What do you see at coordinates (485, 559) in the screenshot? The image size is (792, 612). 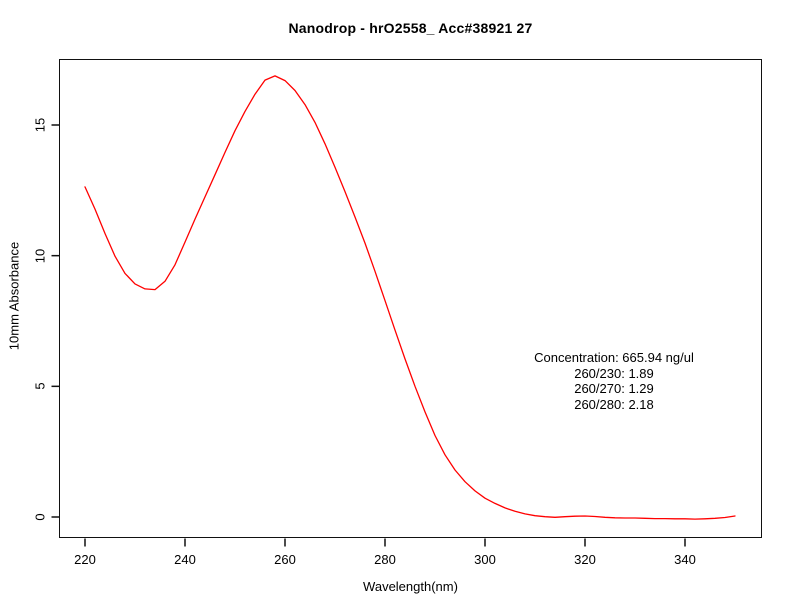 I see `x-tick-label: 300` at bounding box center [485, 559].